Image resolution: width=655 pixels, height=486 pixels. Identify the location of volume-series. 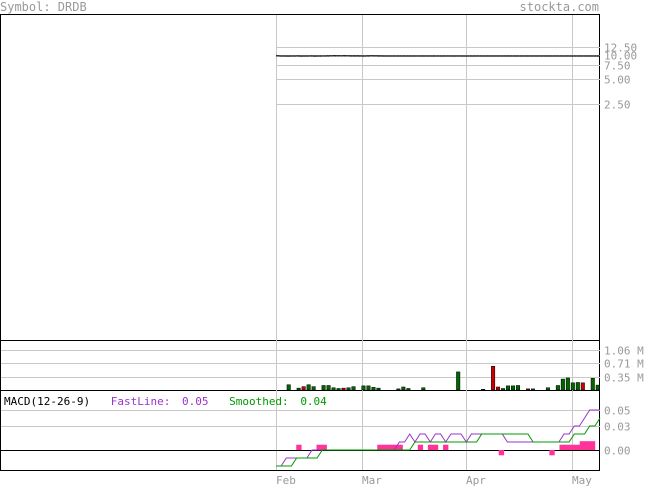
(443, 378).